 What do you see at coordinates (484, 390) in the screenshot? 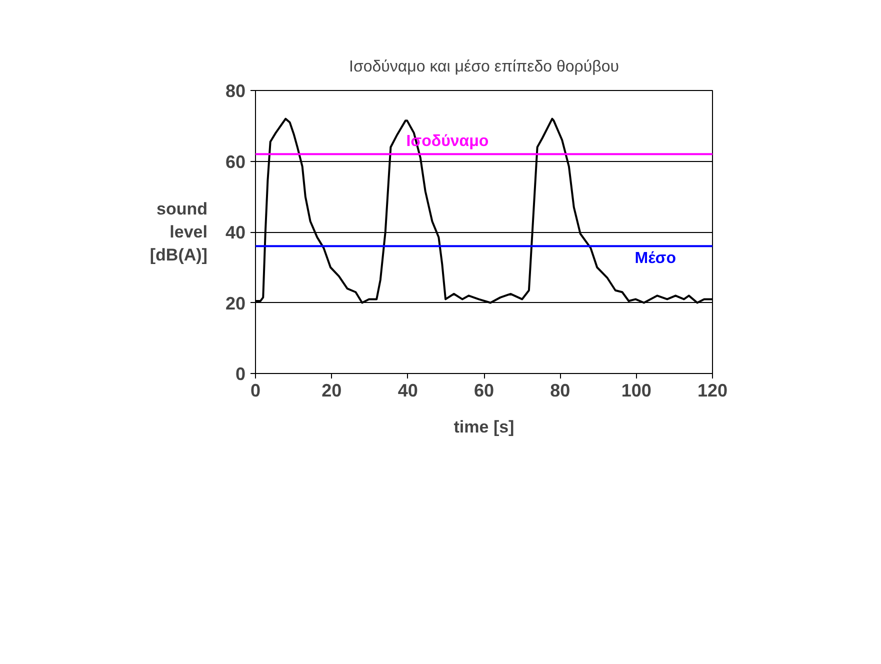
I see `x-tick-label: 60` at bounding box center [484, 390].